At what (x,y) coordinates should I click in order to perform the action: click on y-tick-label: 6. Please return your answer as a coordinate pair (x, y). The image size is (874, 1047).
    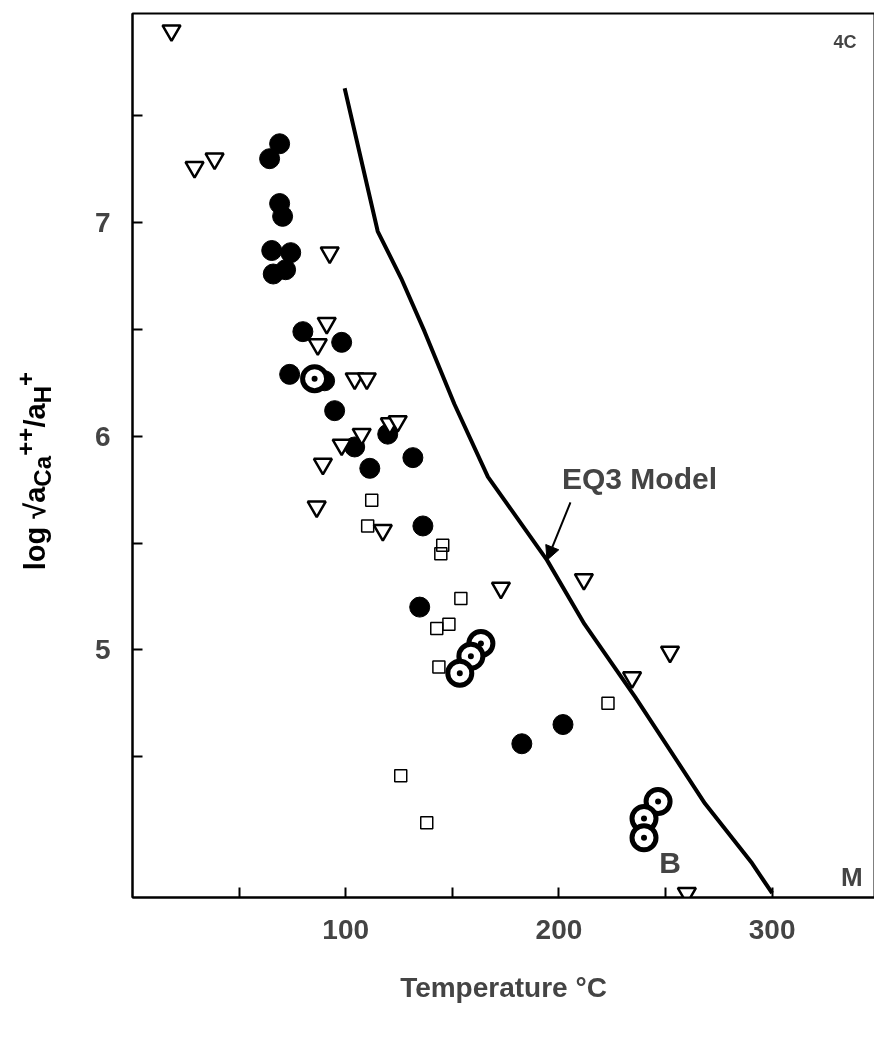
    Looking at the image, I should click on (102, 436).